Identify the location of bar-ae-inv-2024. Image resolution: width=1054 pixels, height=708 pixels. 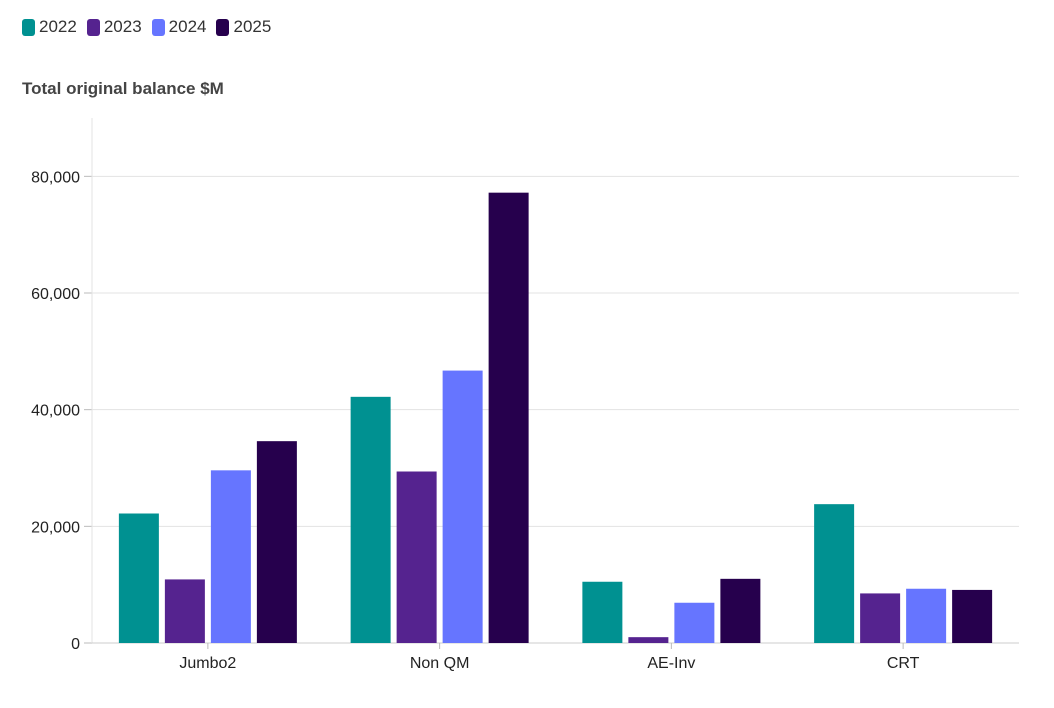
(694, 622).